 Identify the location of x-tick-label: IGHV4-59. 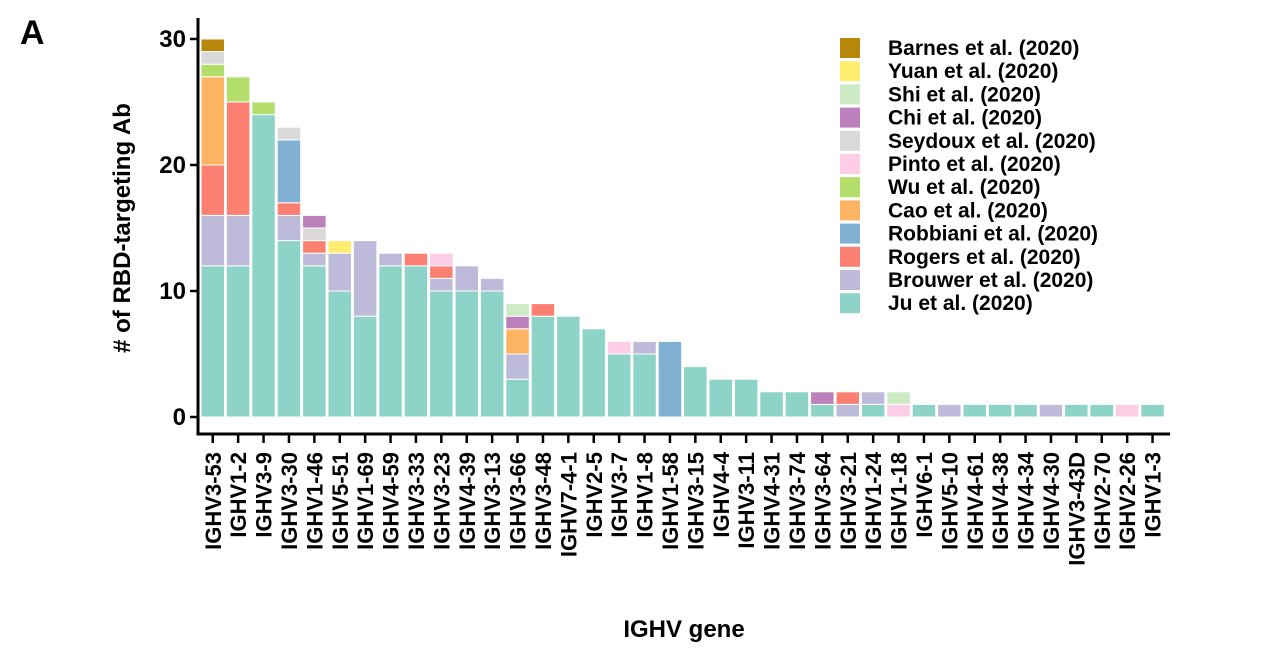
(391, 501).